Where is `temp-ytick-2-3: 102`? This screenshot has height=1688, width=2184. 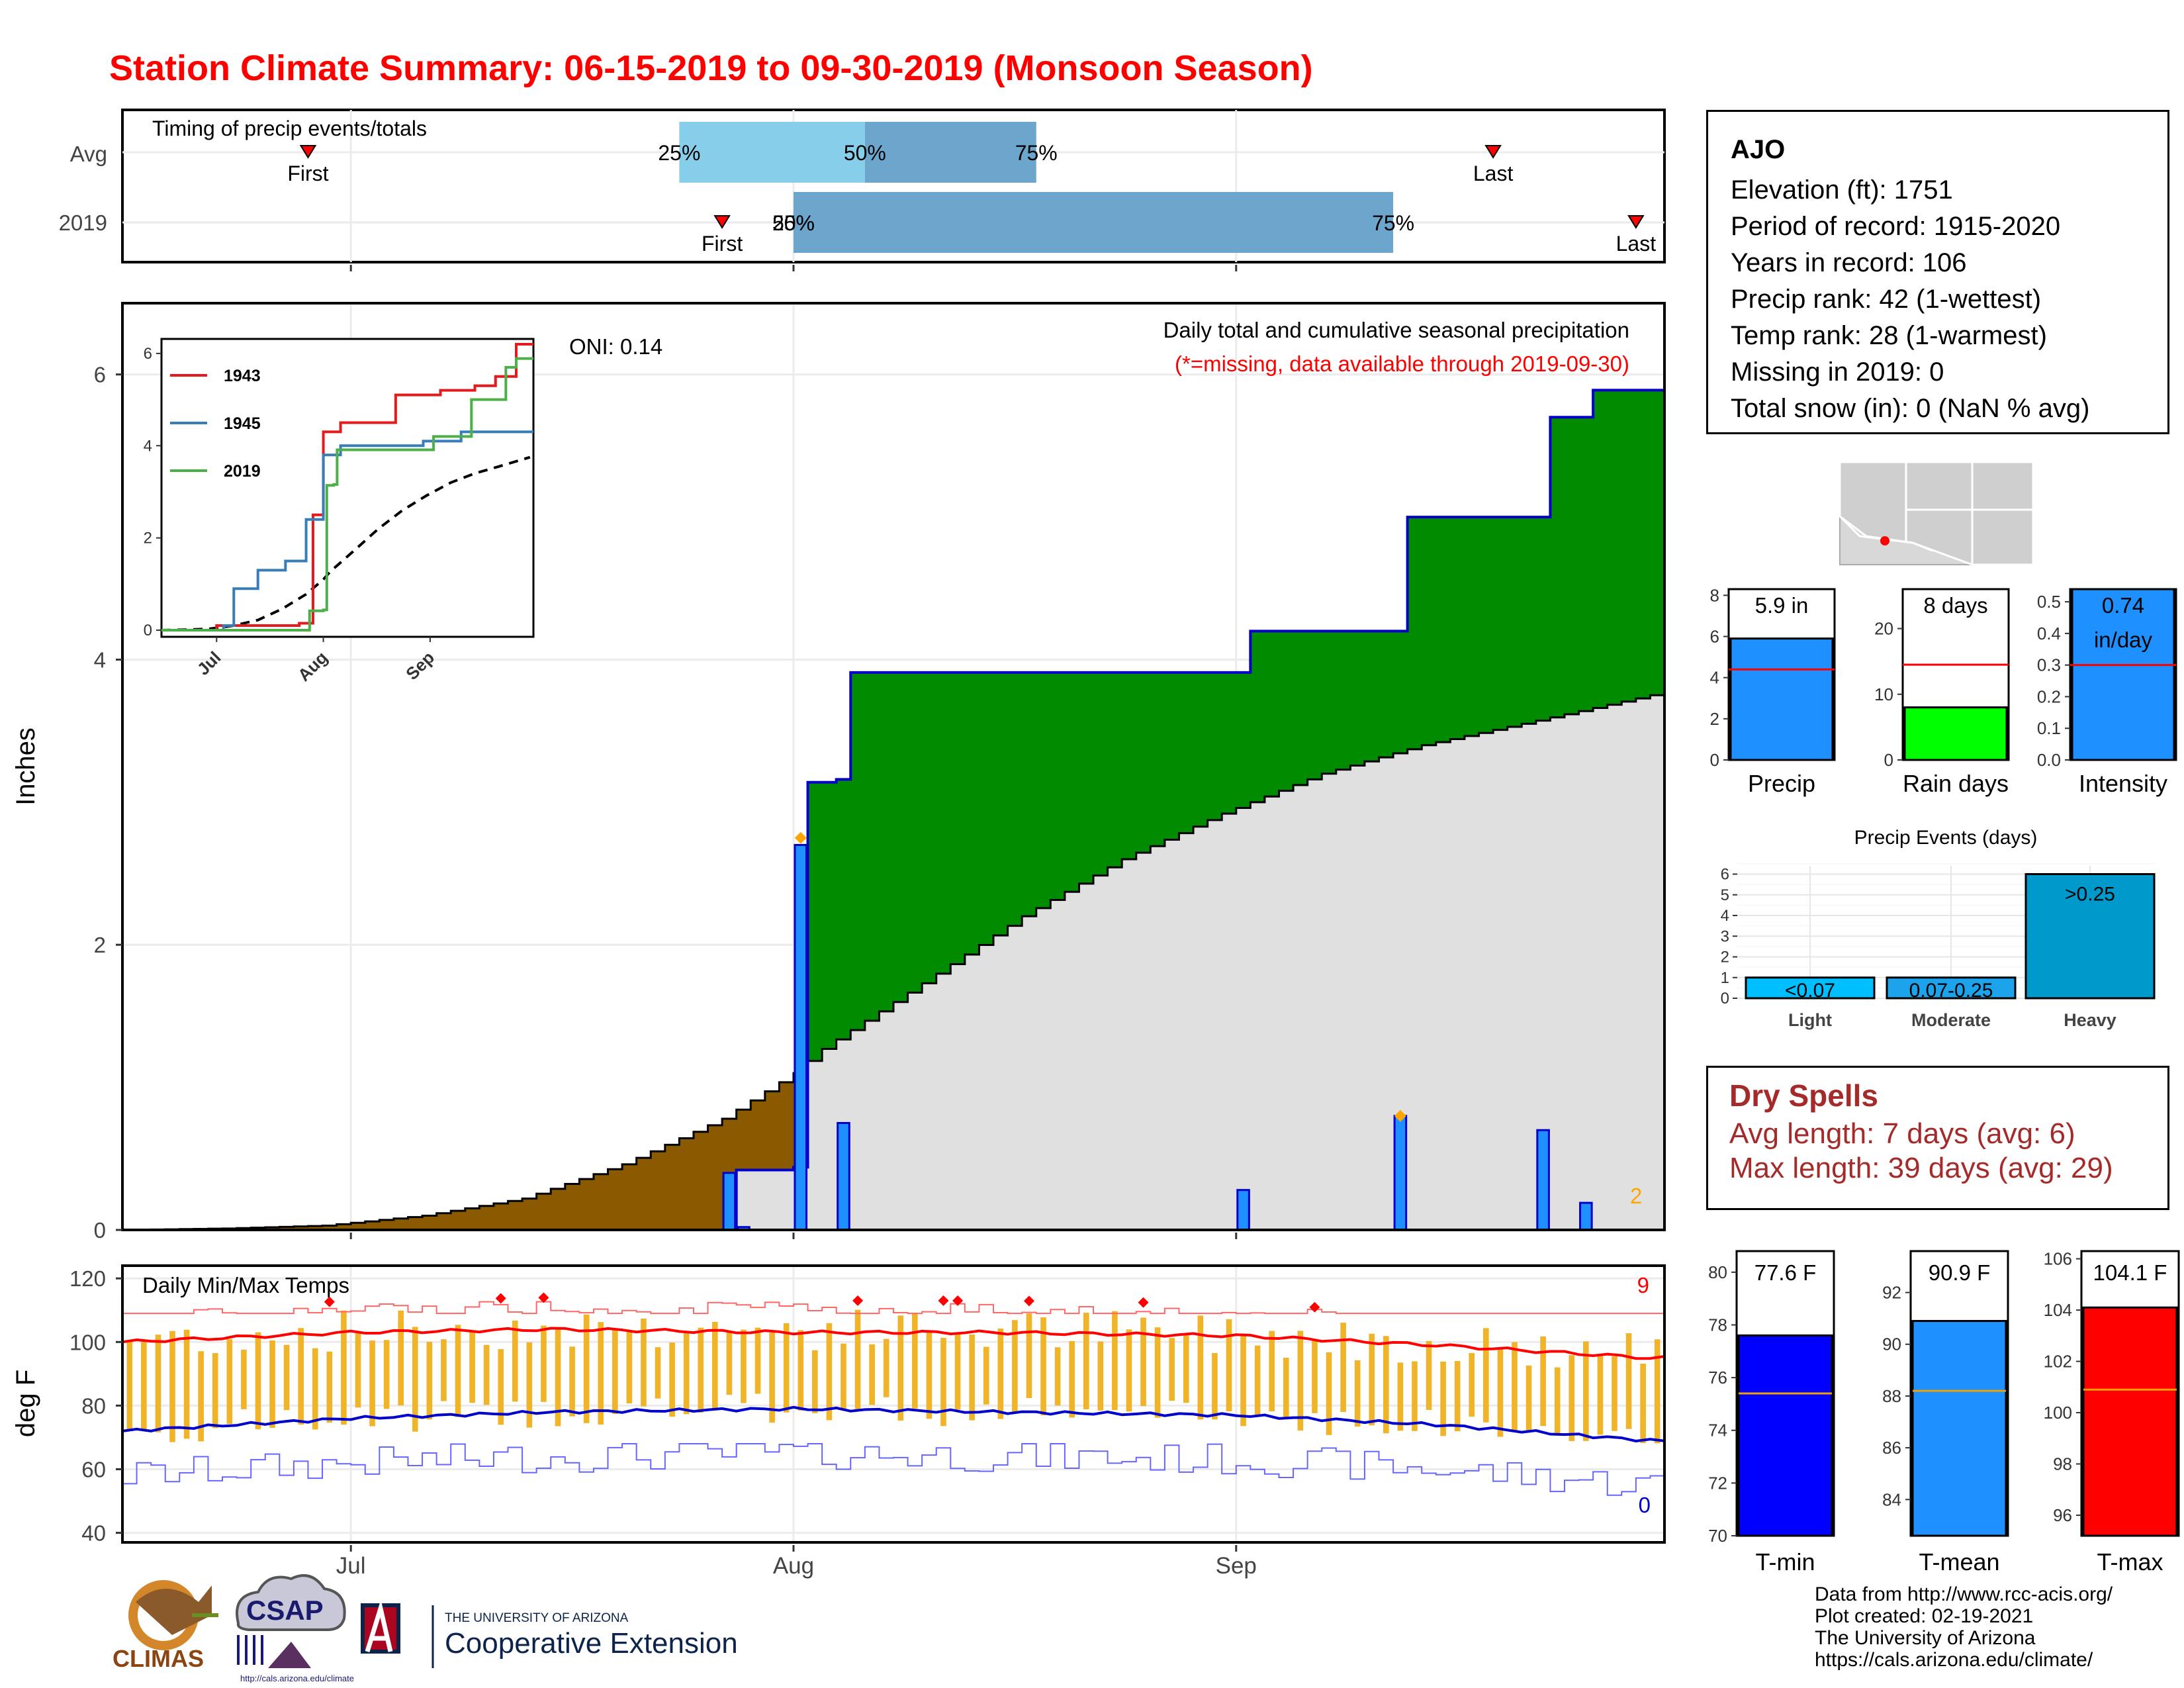 temp-ytick-2-3: 102 is located at coordinates (2058, 1362).